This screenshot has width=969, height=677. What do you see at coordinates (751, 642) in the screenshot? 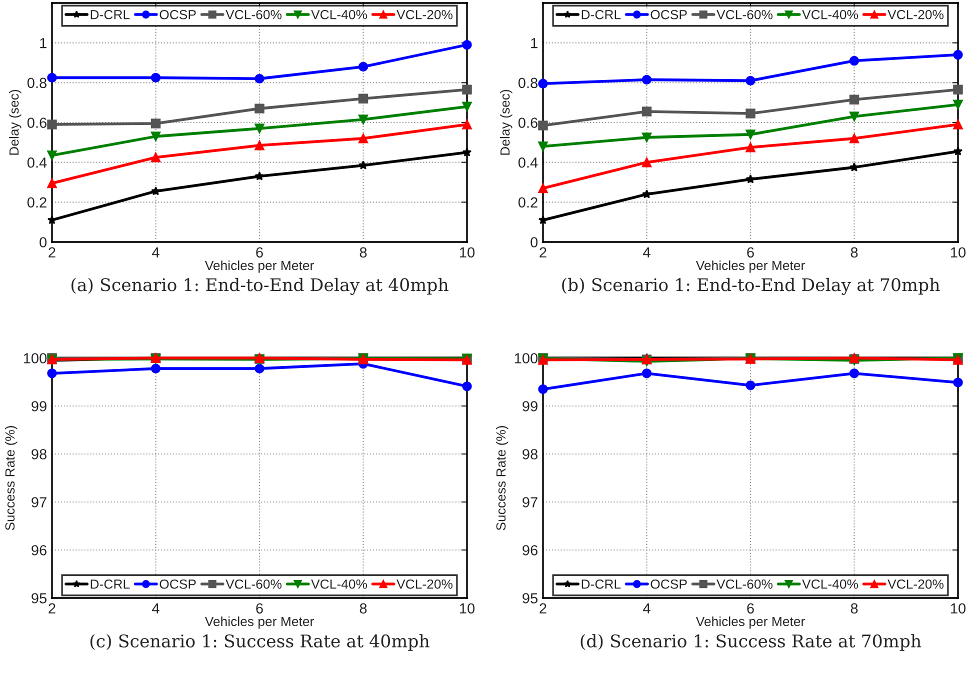
I see `text: (d) Scenario 1: Success Rate at 70mph` at bounding box center [751, 642].